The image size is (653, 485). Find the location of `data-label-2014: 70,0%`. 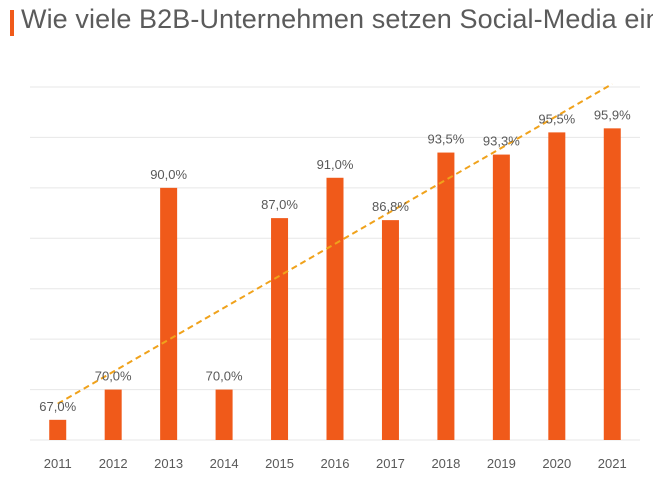

data-label-2014: 70,0% is located at coordinates (224, 376).